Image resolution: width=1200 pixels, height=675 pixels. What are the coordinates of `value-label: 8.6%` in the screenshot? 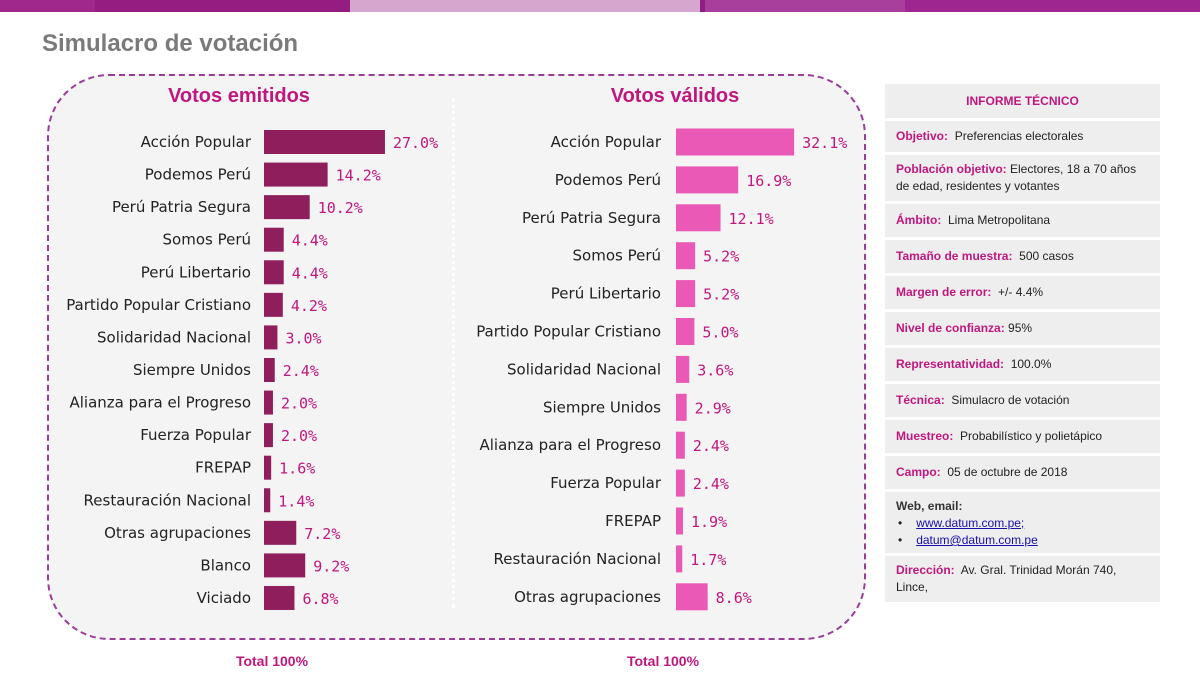 It's located at (734, 598).